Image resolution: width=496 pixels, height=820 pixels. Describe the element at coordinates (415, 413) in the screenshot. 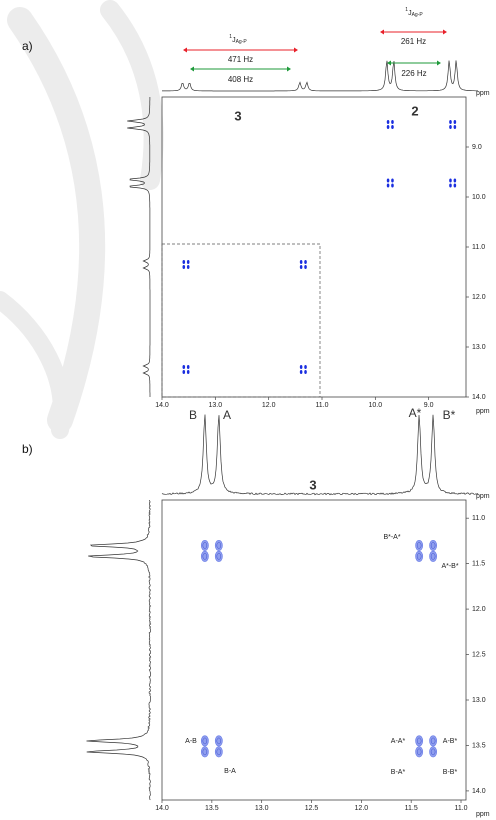

I see `projection-label: A*` at that location.